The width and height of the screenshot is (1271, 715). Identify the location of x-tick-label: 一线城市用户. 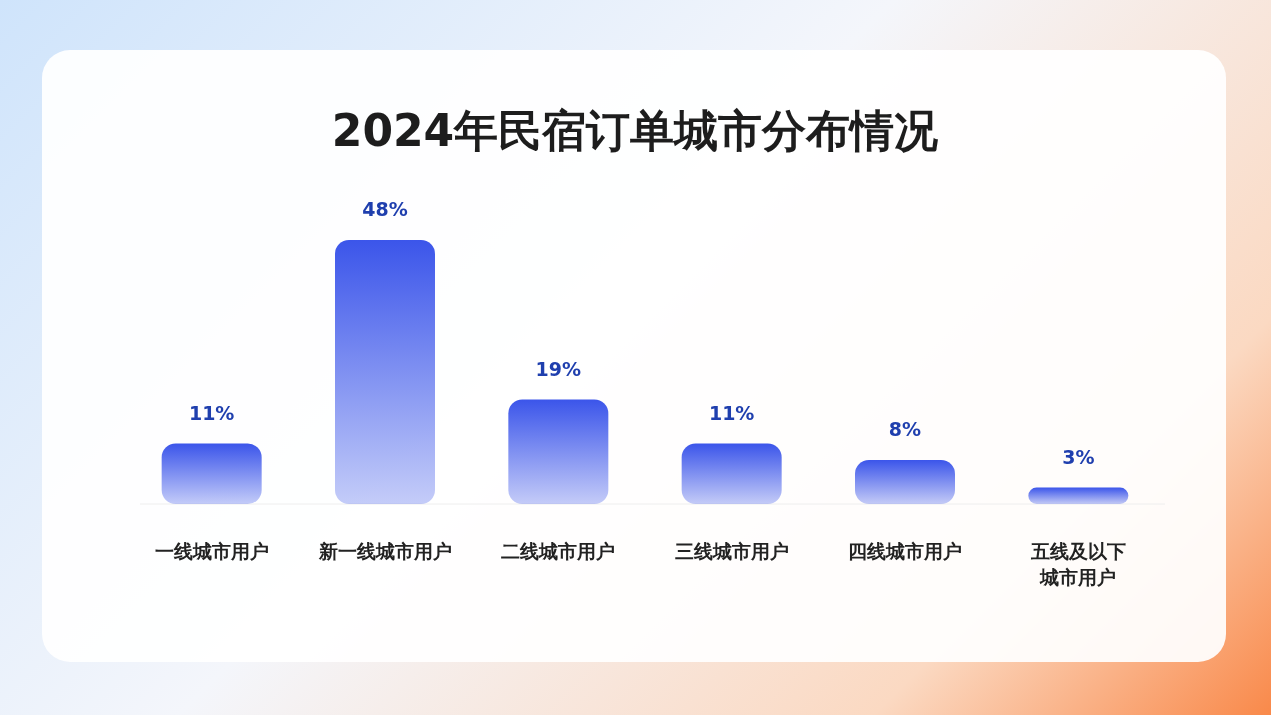
(211, 551).